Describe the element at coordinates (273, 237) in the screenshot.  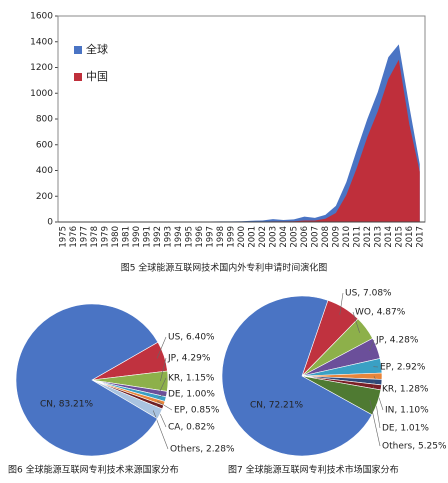
I see `x-tick-label: 2003` at that location.